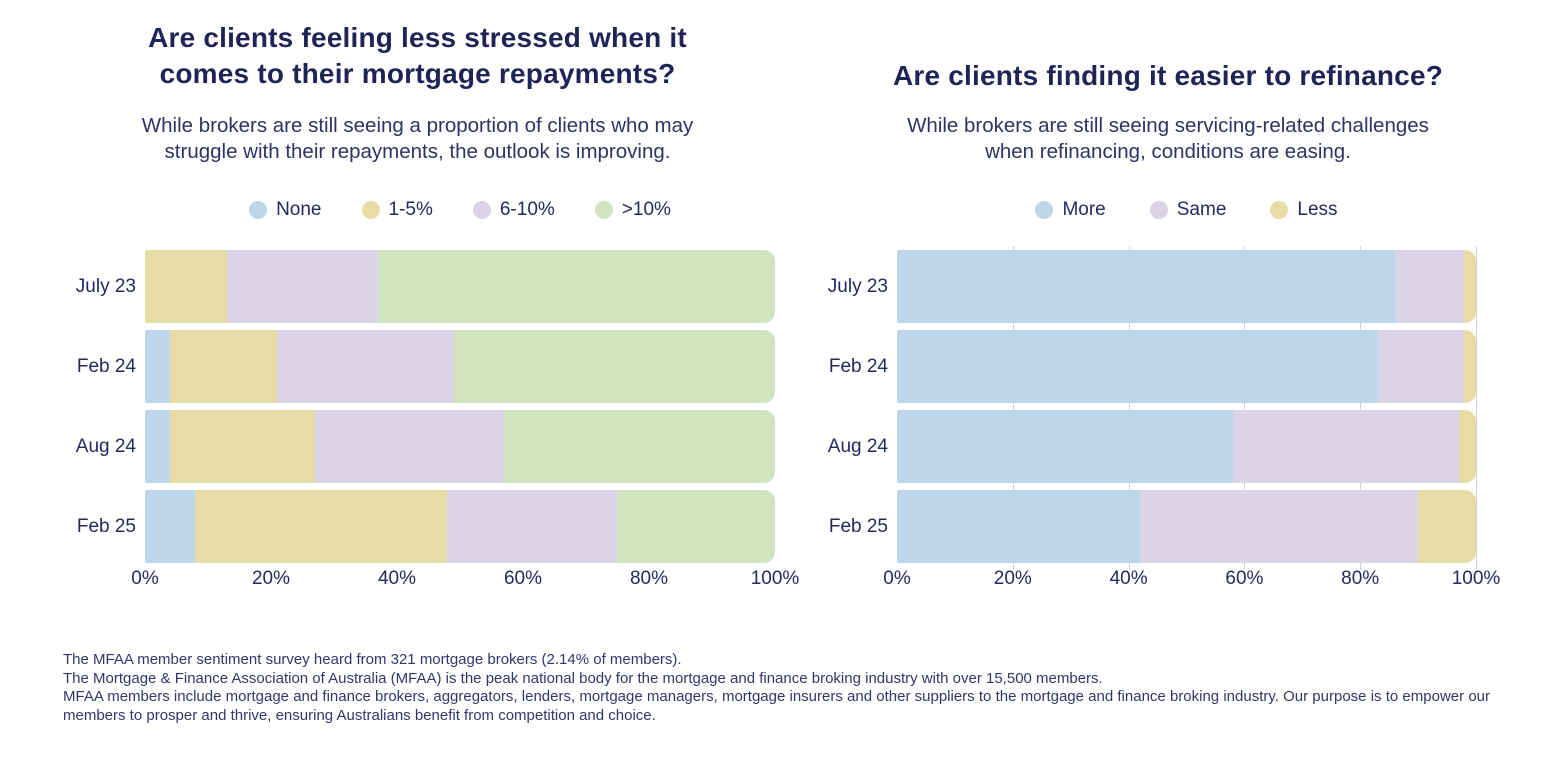 The image size is (1550, 760). What do you see at coordinates (1317, 209) in the screenshot?
I see `legend-label: Less` at bounding box center [1317, 209].